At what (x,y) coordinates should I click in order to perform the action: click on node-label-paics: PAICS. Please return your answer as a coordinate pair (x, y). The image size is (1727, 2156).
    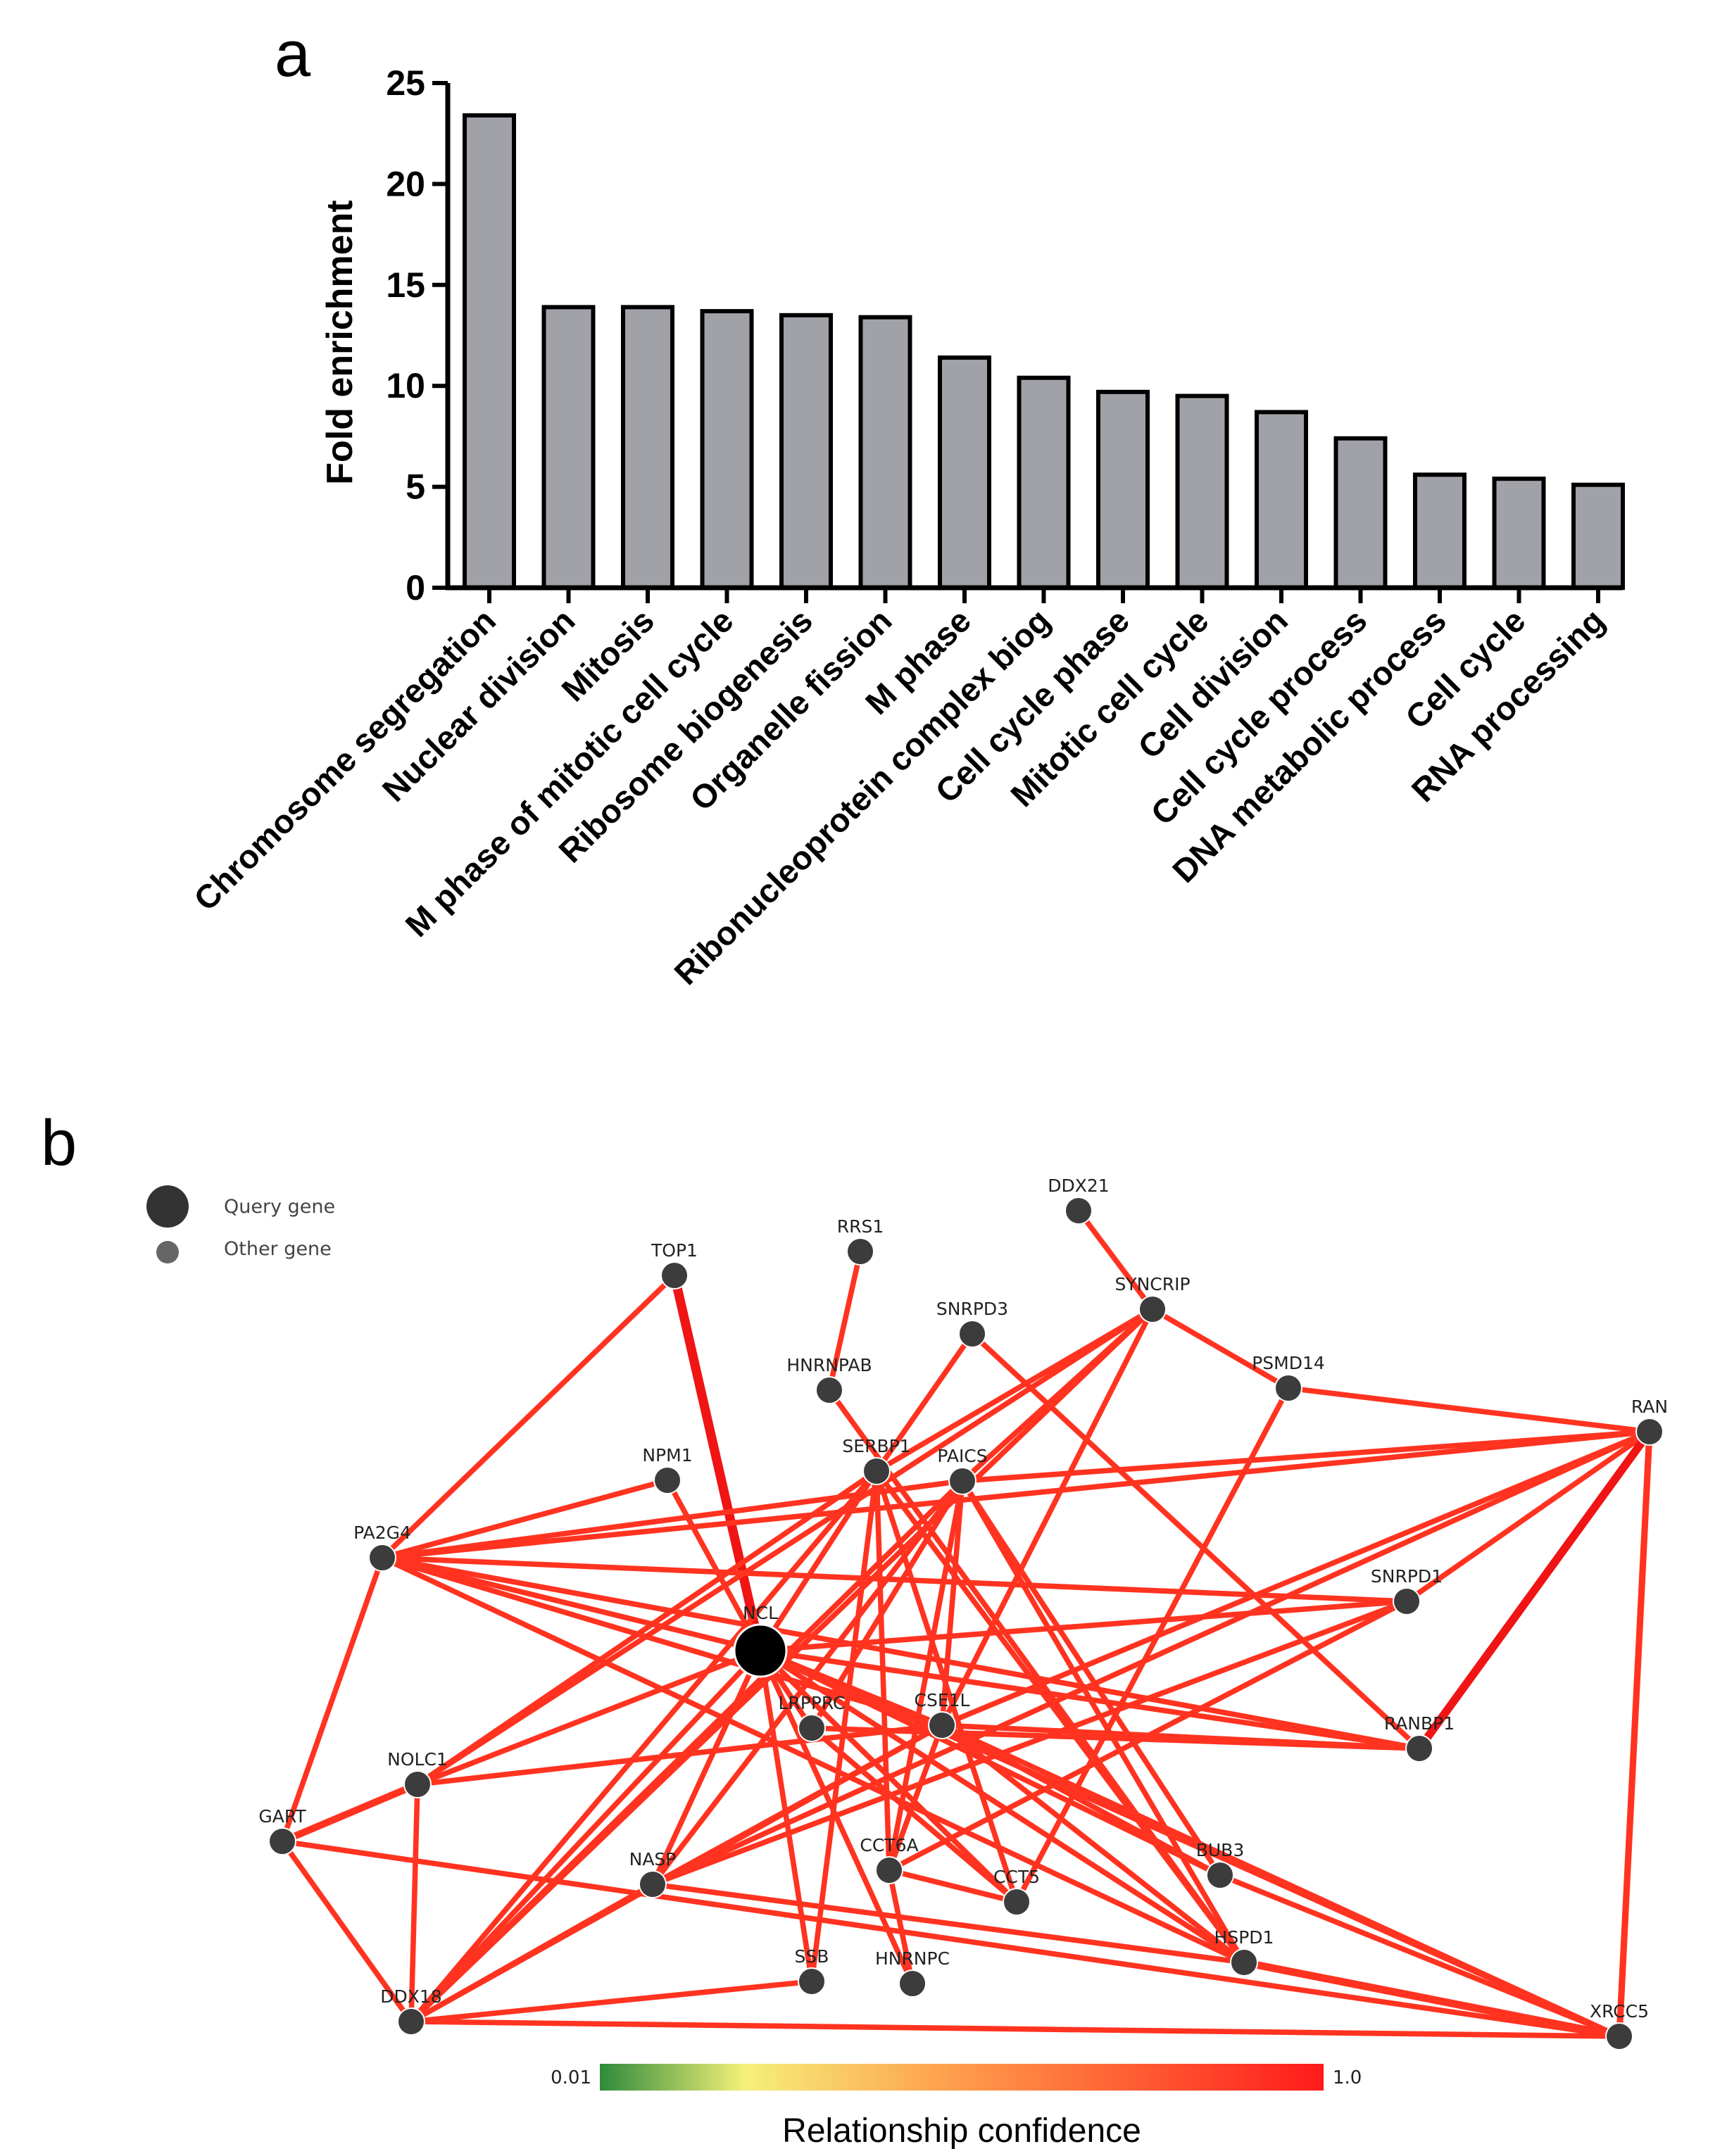
    Looking at the image, I should click on (962, 1456).